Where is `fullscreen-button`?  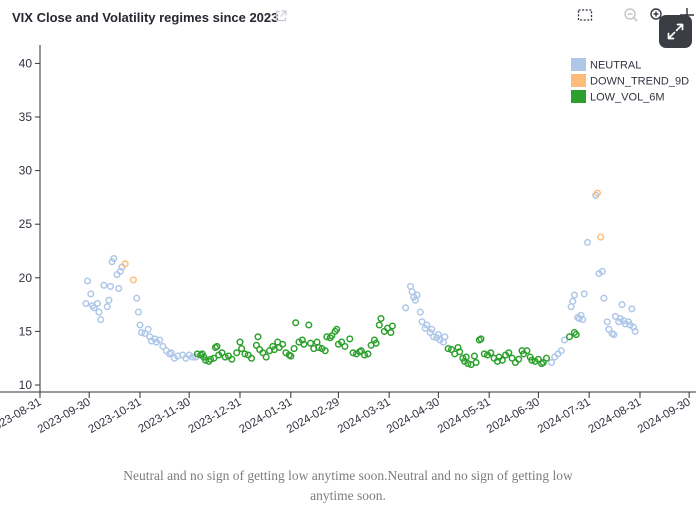 fullscreen-button is located at coordinates (675, 31).